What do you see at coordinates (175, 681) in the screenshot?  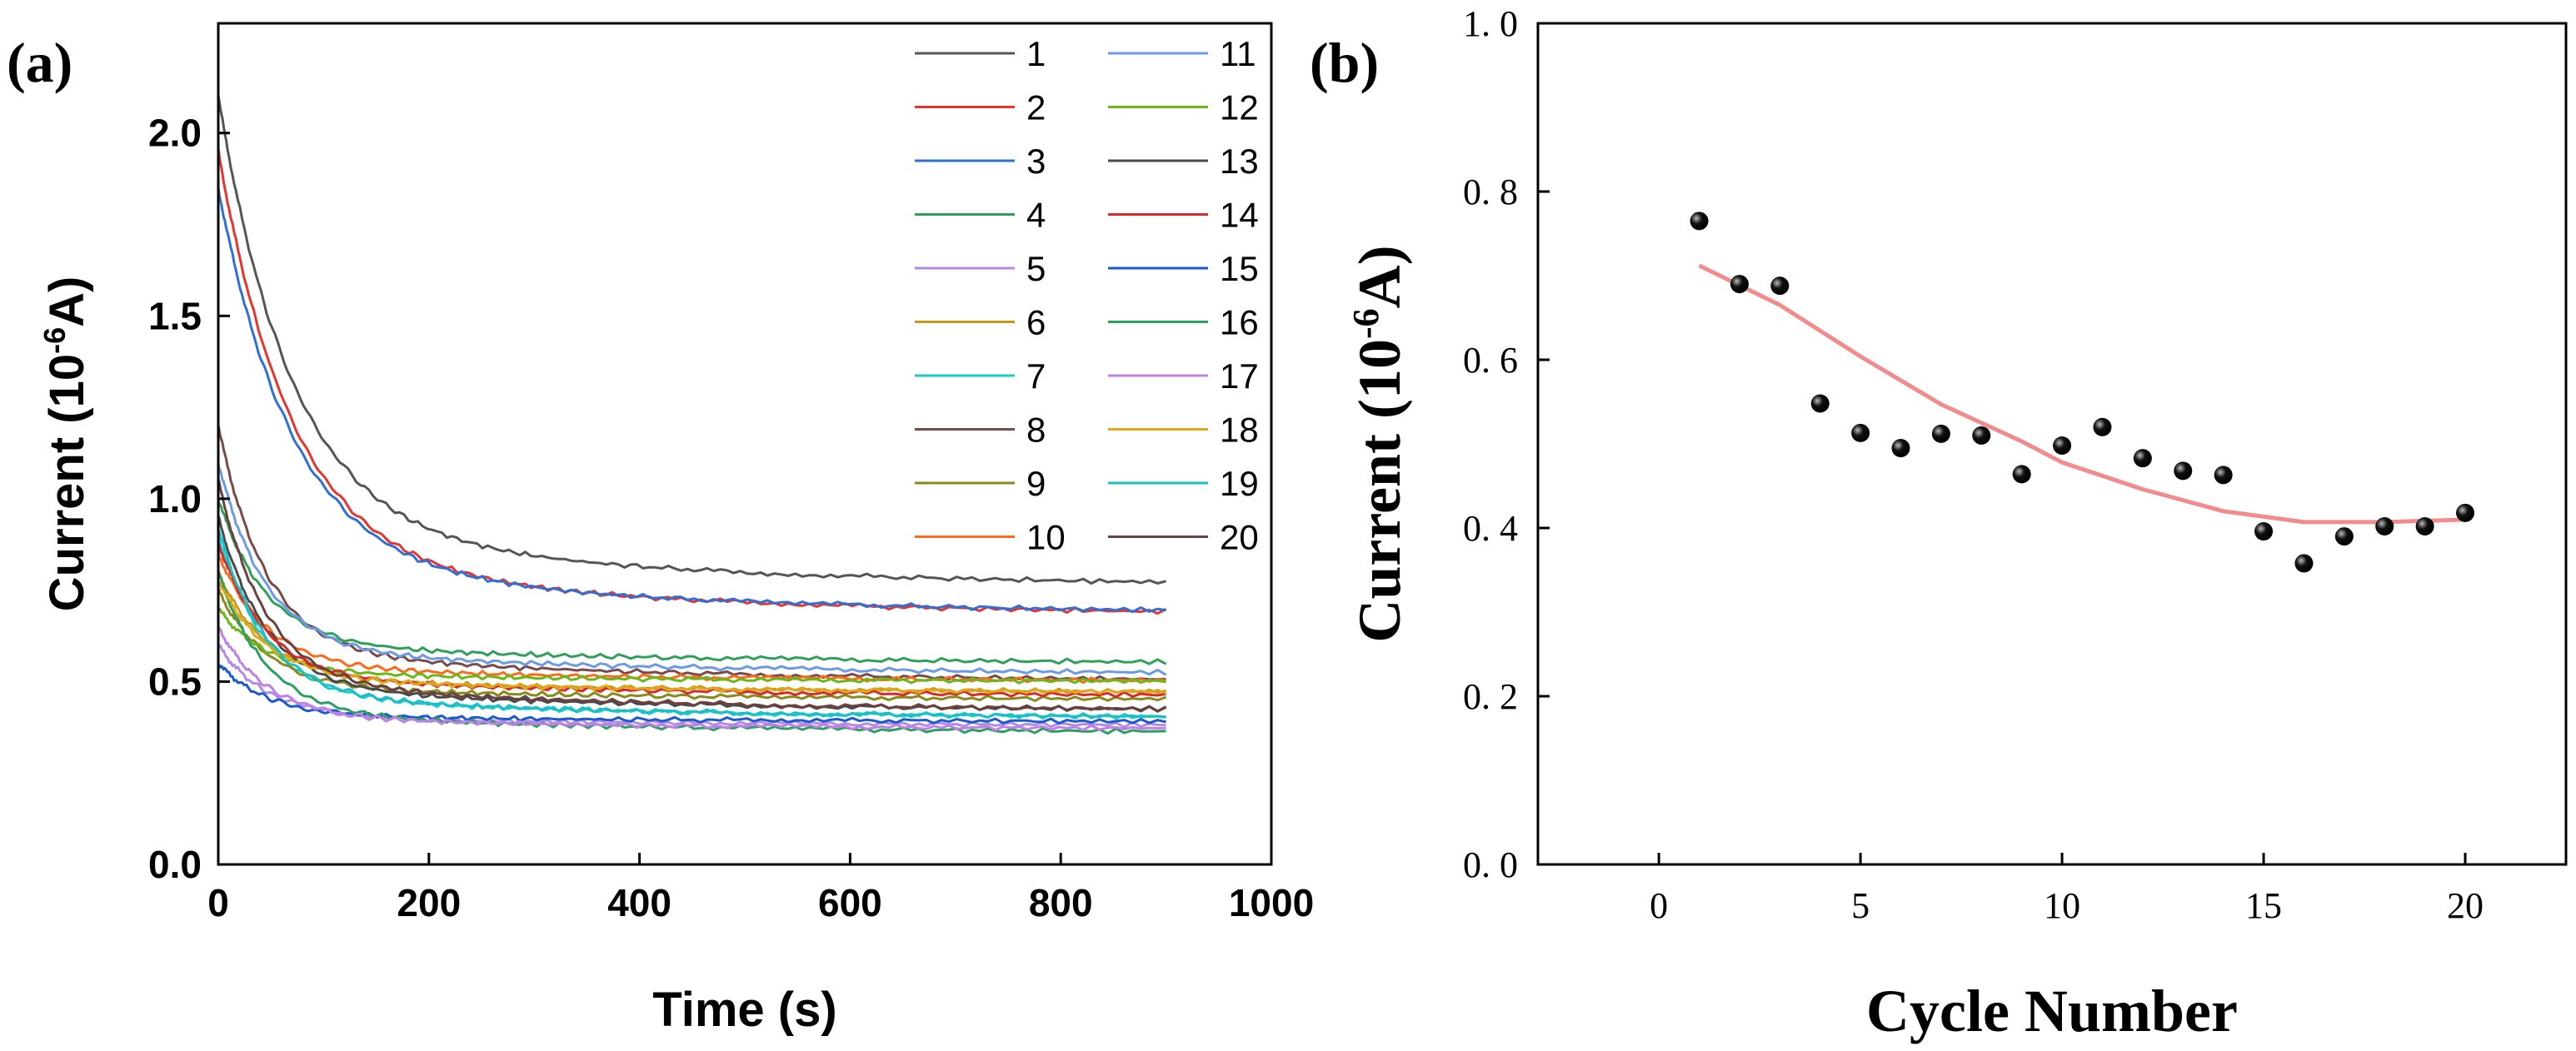 I see `panel-a-ytick-label: 0.5` at bounding box center [175, 681].